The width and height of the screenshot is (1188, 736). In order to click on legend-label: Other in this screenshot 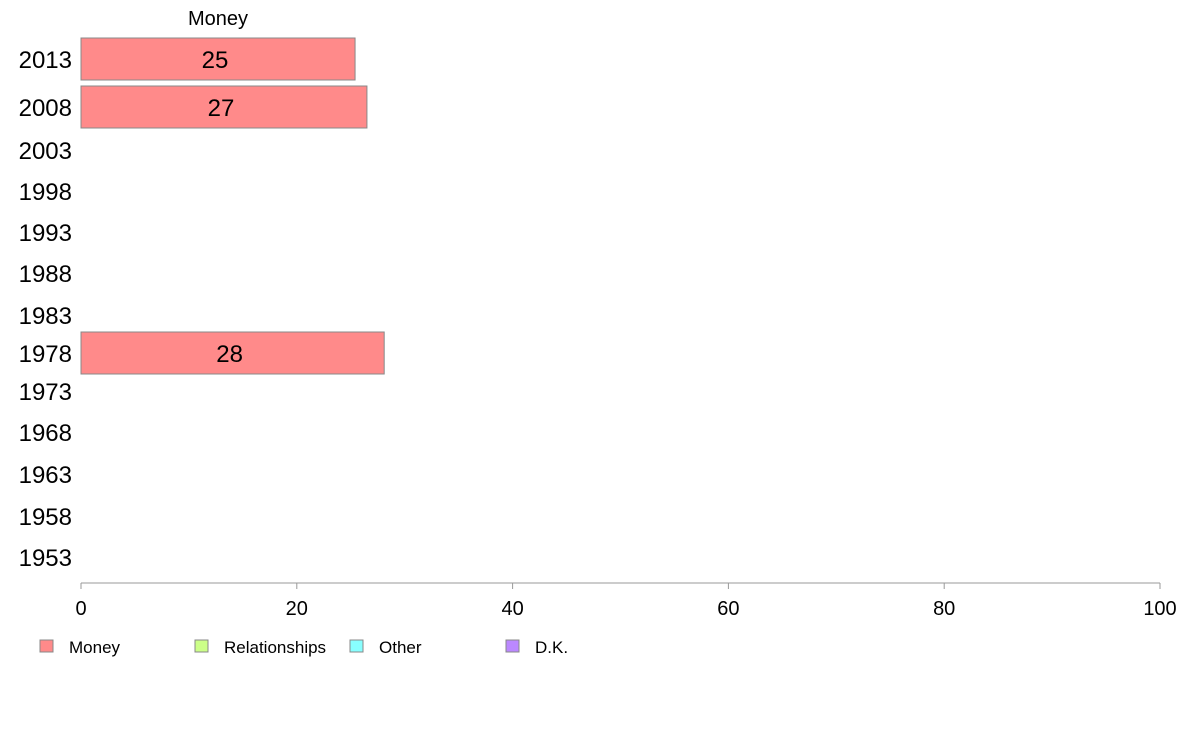, I will do `click(400, 647)`.